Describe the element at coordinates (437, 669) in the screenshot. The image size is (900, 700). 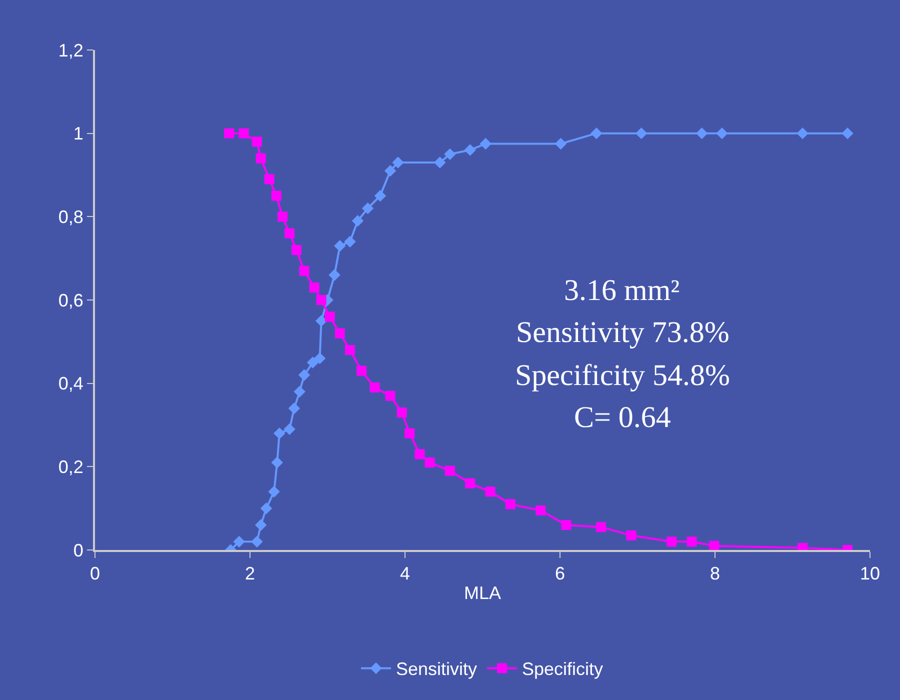
I see `legend-label: Sensitivity` at that location.